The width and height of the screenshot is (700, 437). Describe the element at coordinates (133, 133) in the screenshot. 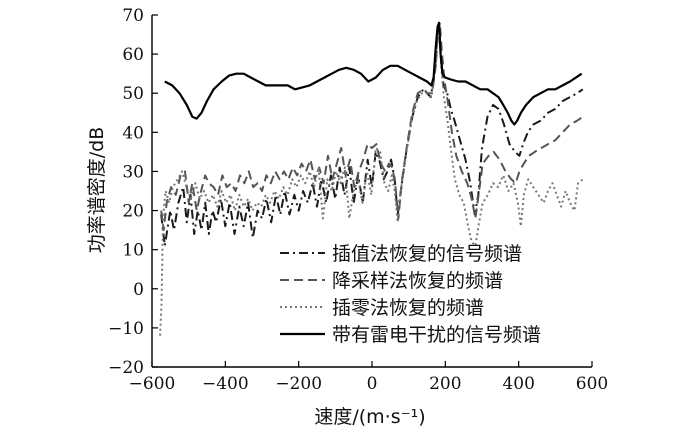

I see `y-tick-label: 40` at that location.